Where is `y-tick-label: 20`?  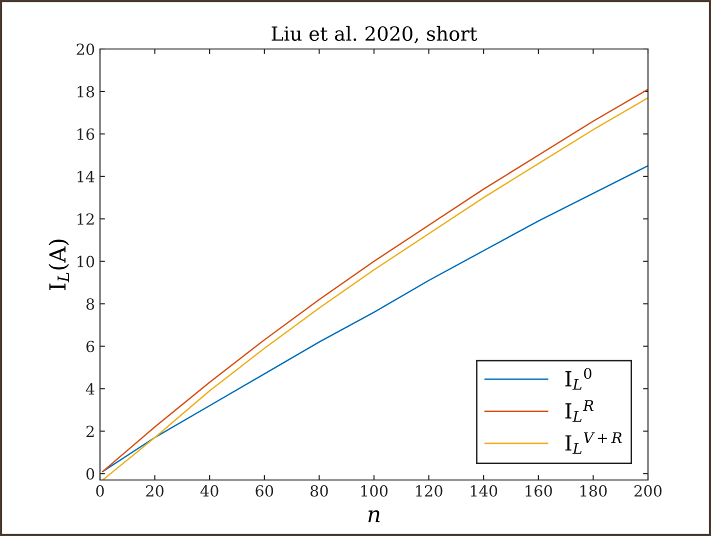 y-tick-label: 20 is located at coordinates (85, 49).